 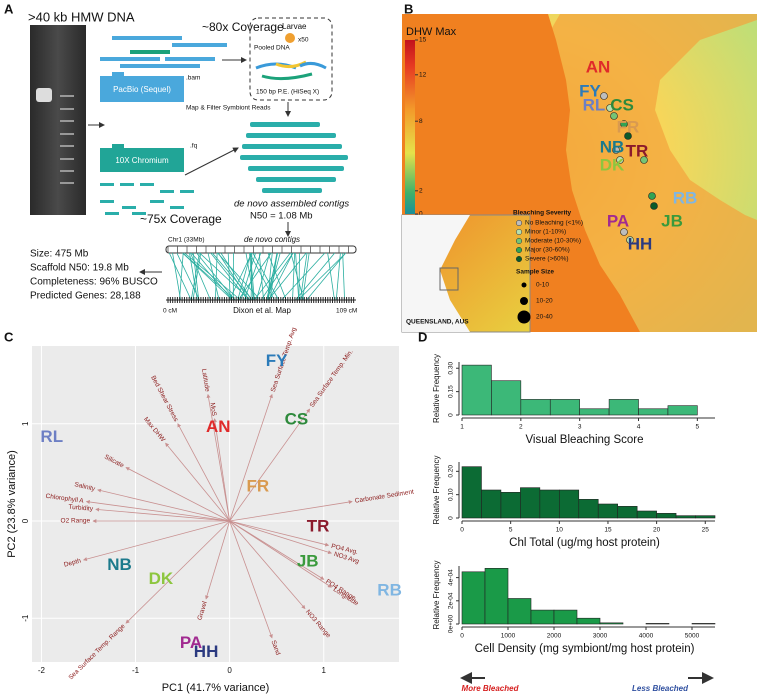 I want to click on stat: Predicted Genes: 28,188, so click(x=85, y=296).